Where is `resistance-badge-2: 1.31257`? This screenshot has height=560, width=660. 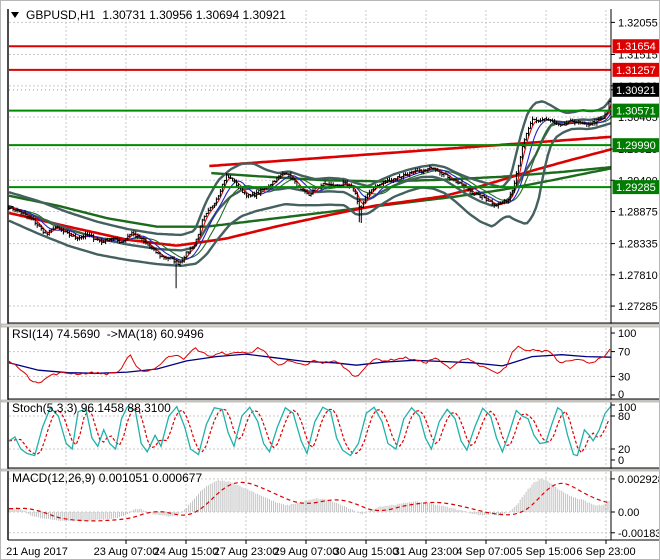
resistance-badge-2: 1.31257 is located at coordinates (635, 69).